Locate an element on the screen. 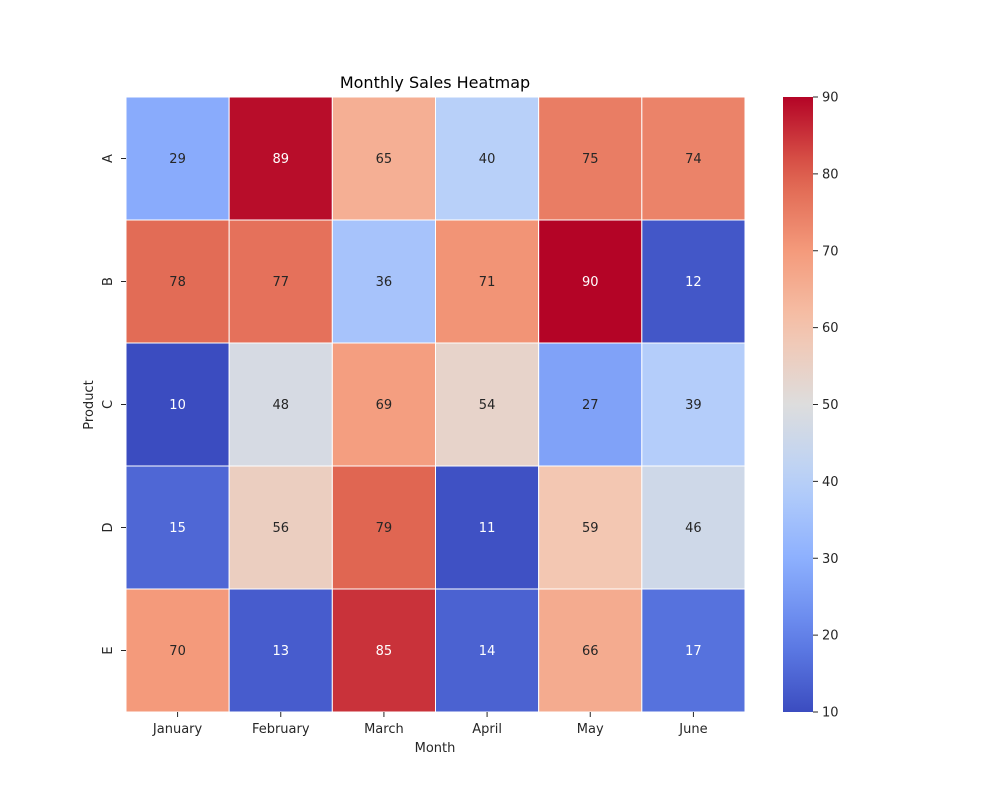 This screenshot has height=800, width=1000. heatmap-cell-C-June is located at coordinates (693, 404).